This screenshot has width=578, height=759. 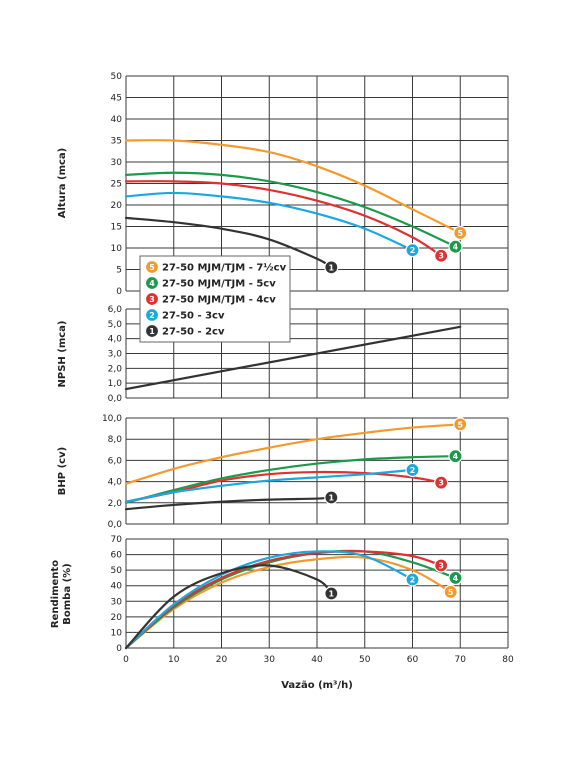 I want to click on series-rendimento-4-badge-circle, so click(x=455, y=578).